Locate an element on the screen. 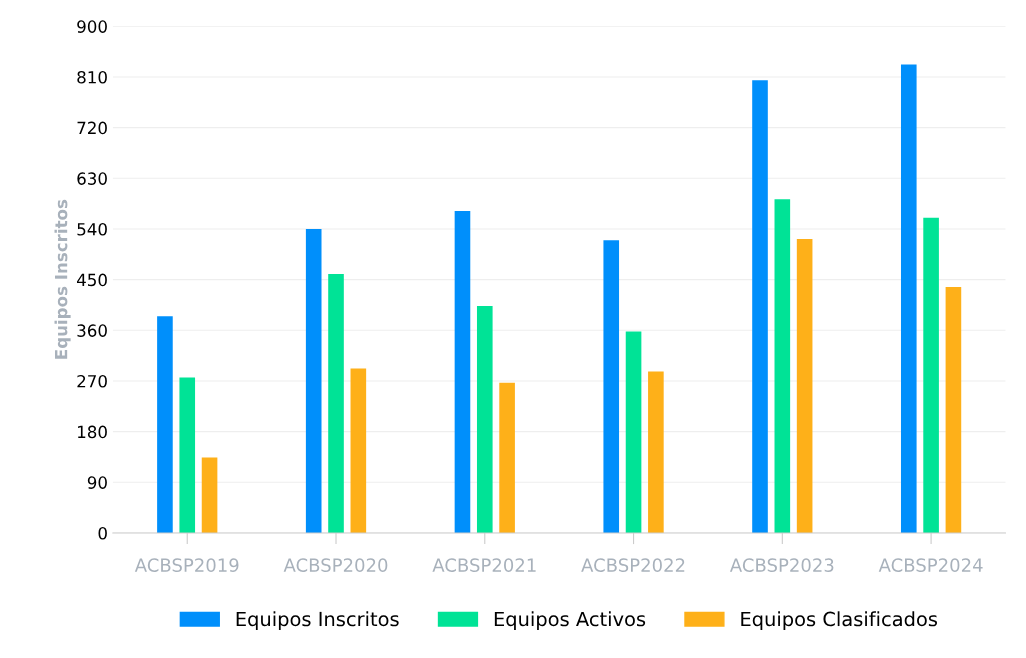 This screenshot has height=658, width=1026. legend-label: Equipos Activos is located at coordinates (570, 621).